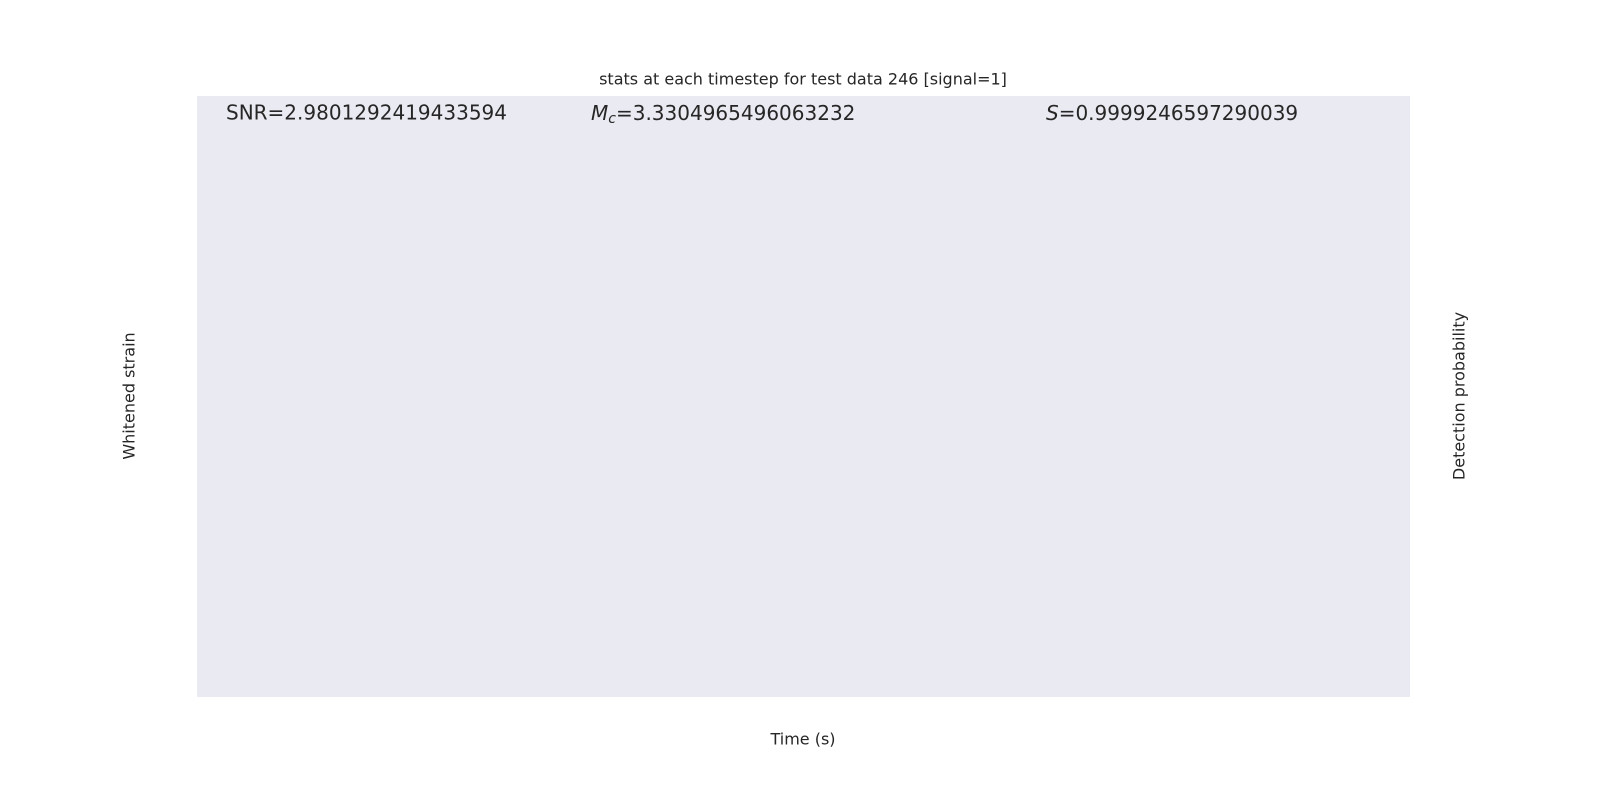 The width and height of the screenshot is (1600, 800). What do you see at coordinates (612, 119) in the screenshot?
I see `mc-subscript: c` at bounding box center [612, 119].